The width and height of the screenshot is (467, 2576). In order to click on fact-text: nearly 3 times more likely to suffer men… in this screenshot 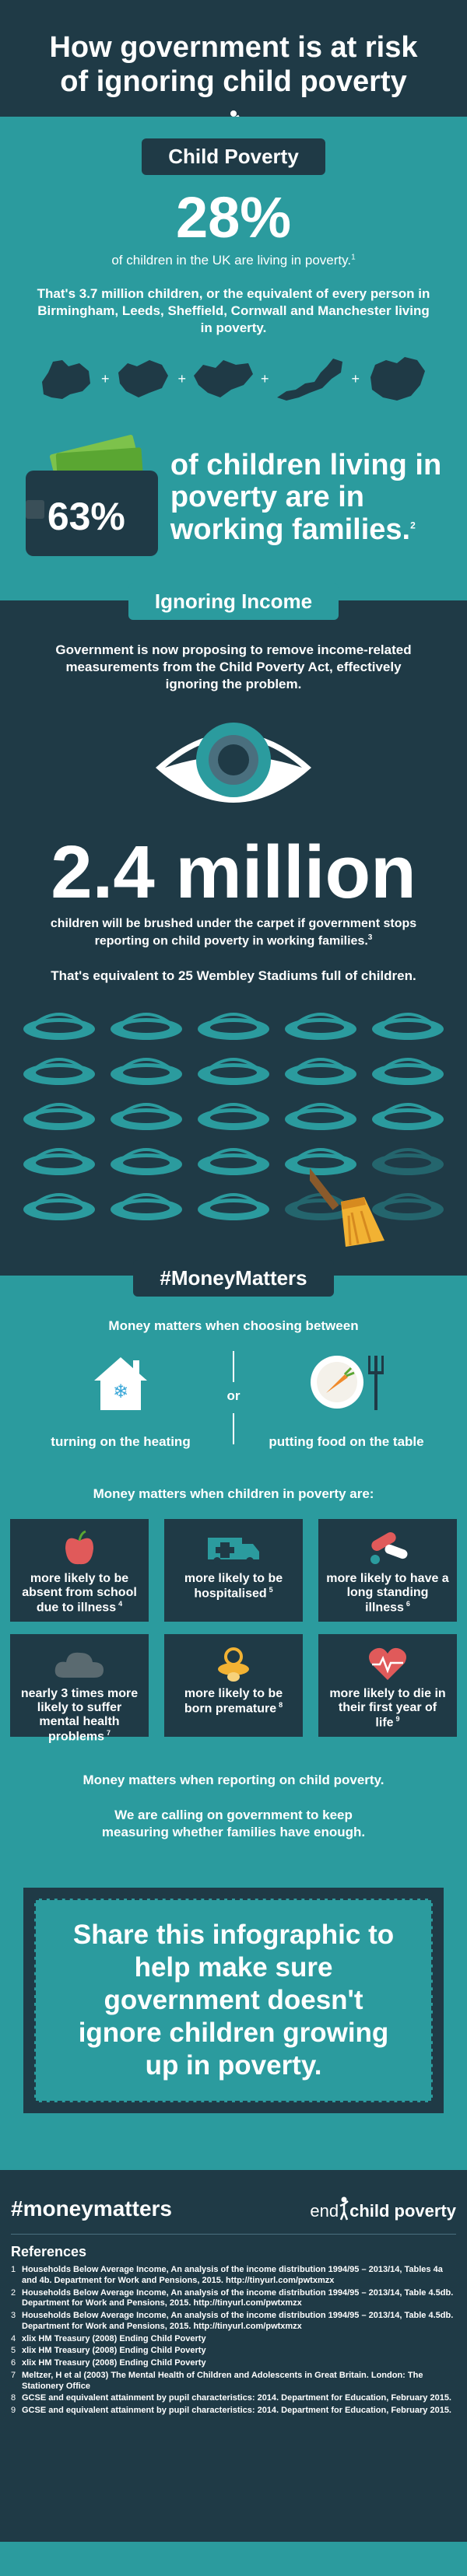, I will do `click(79, 1716)`.